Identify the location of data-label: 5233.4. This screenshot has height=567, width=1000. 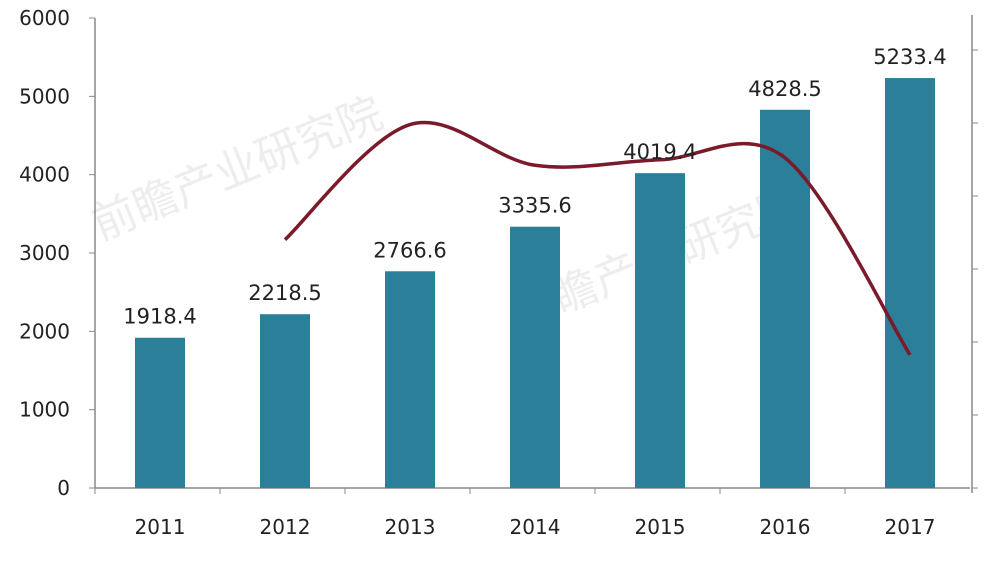
(909, 57).